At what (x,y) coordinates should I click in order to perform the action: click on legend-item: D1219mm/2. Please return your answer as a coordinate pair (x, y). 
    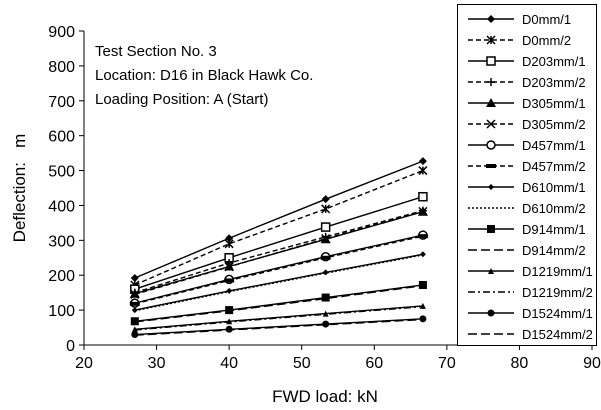
    Looking at the image, I should click on (528, 293).